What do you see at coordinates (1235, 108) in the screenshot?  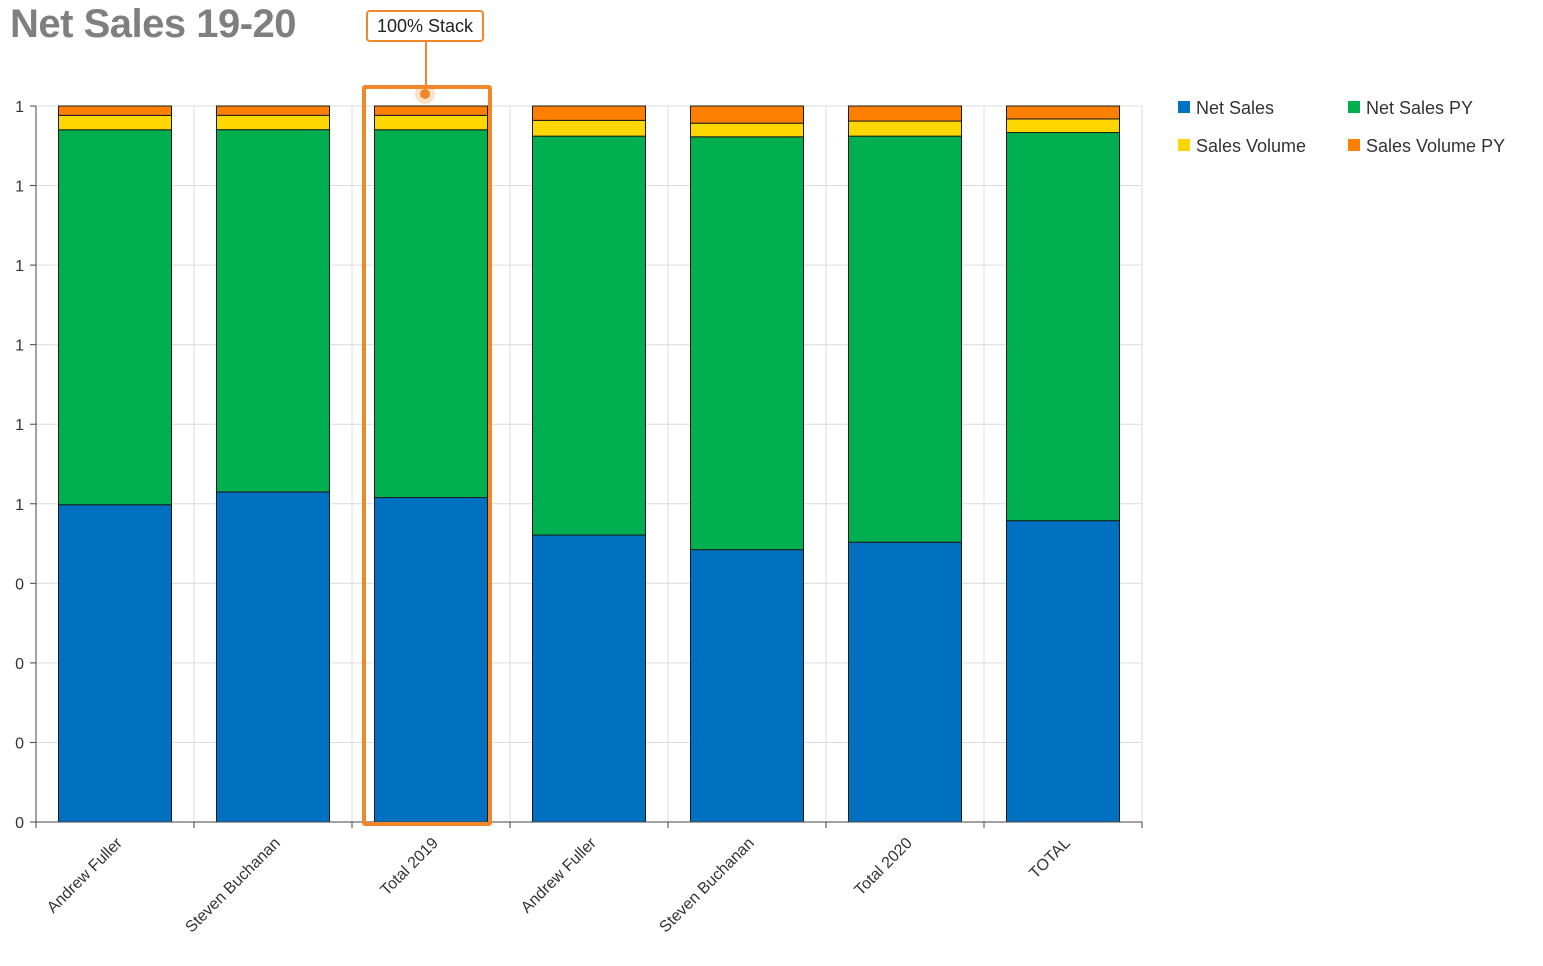 I see `legend-label: Net Sales` at bounding box center [1235, 108].